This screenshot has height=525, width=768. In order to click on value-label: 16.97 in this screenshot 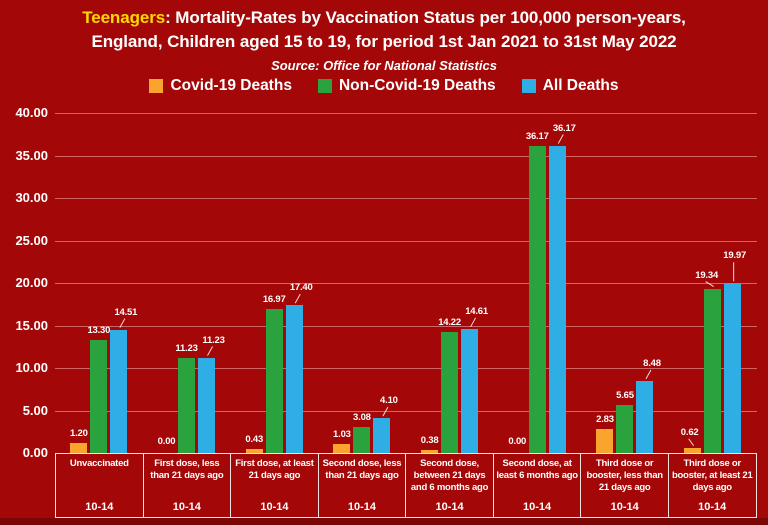, I will do `click(274, 299)`.